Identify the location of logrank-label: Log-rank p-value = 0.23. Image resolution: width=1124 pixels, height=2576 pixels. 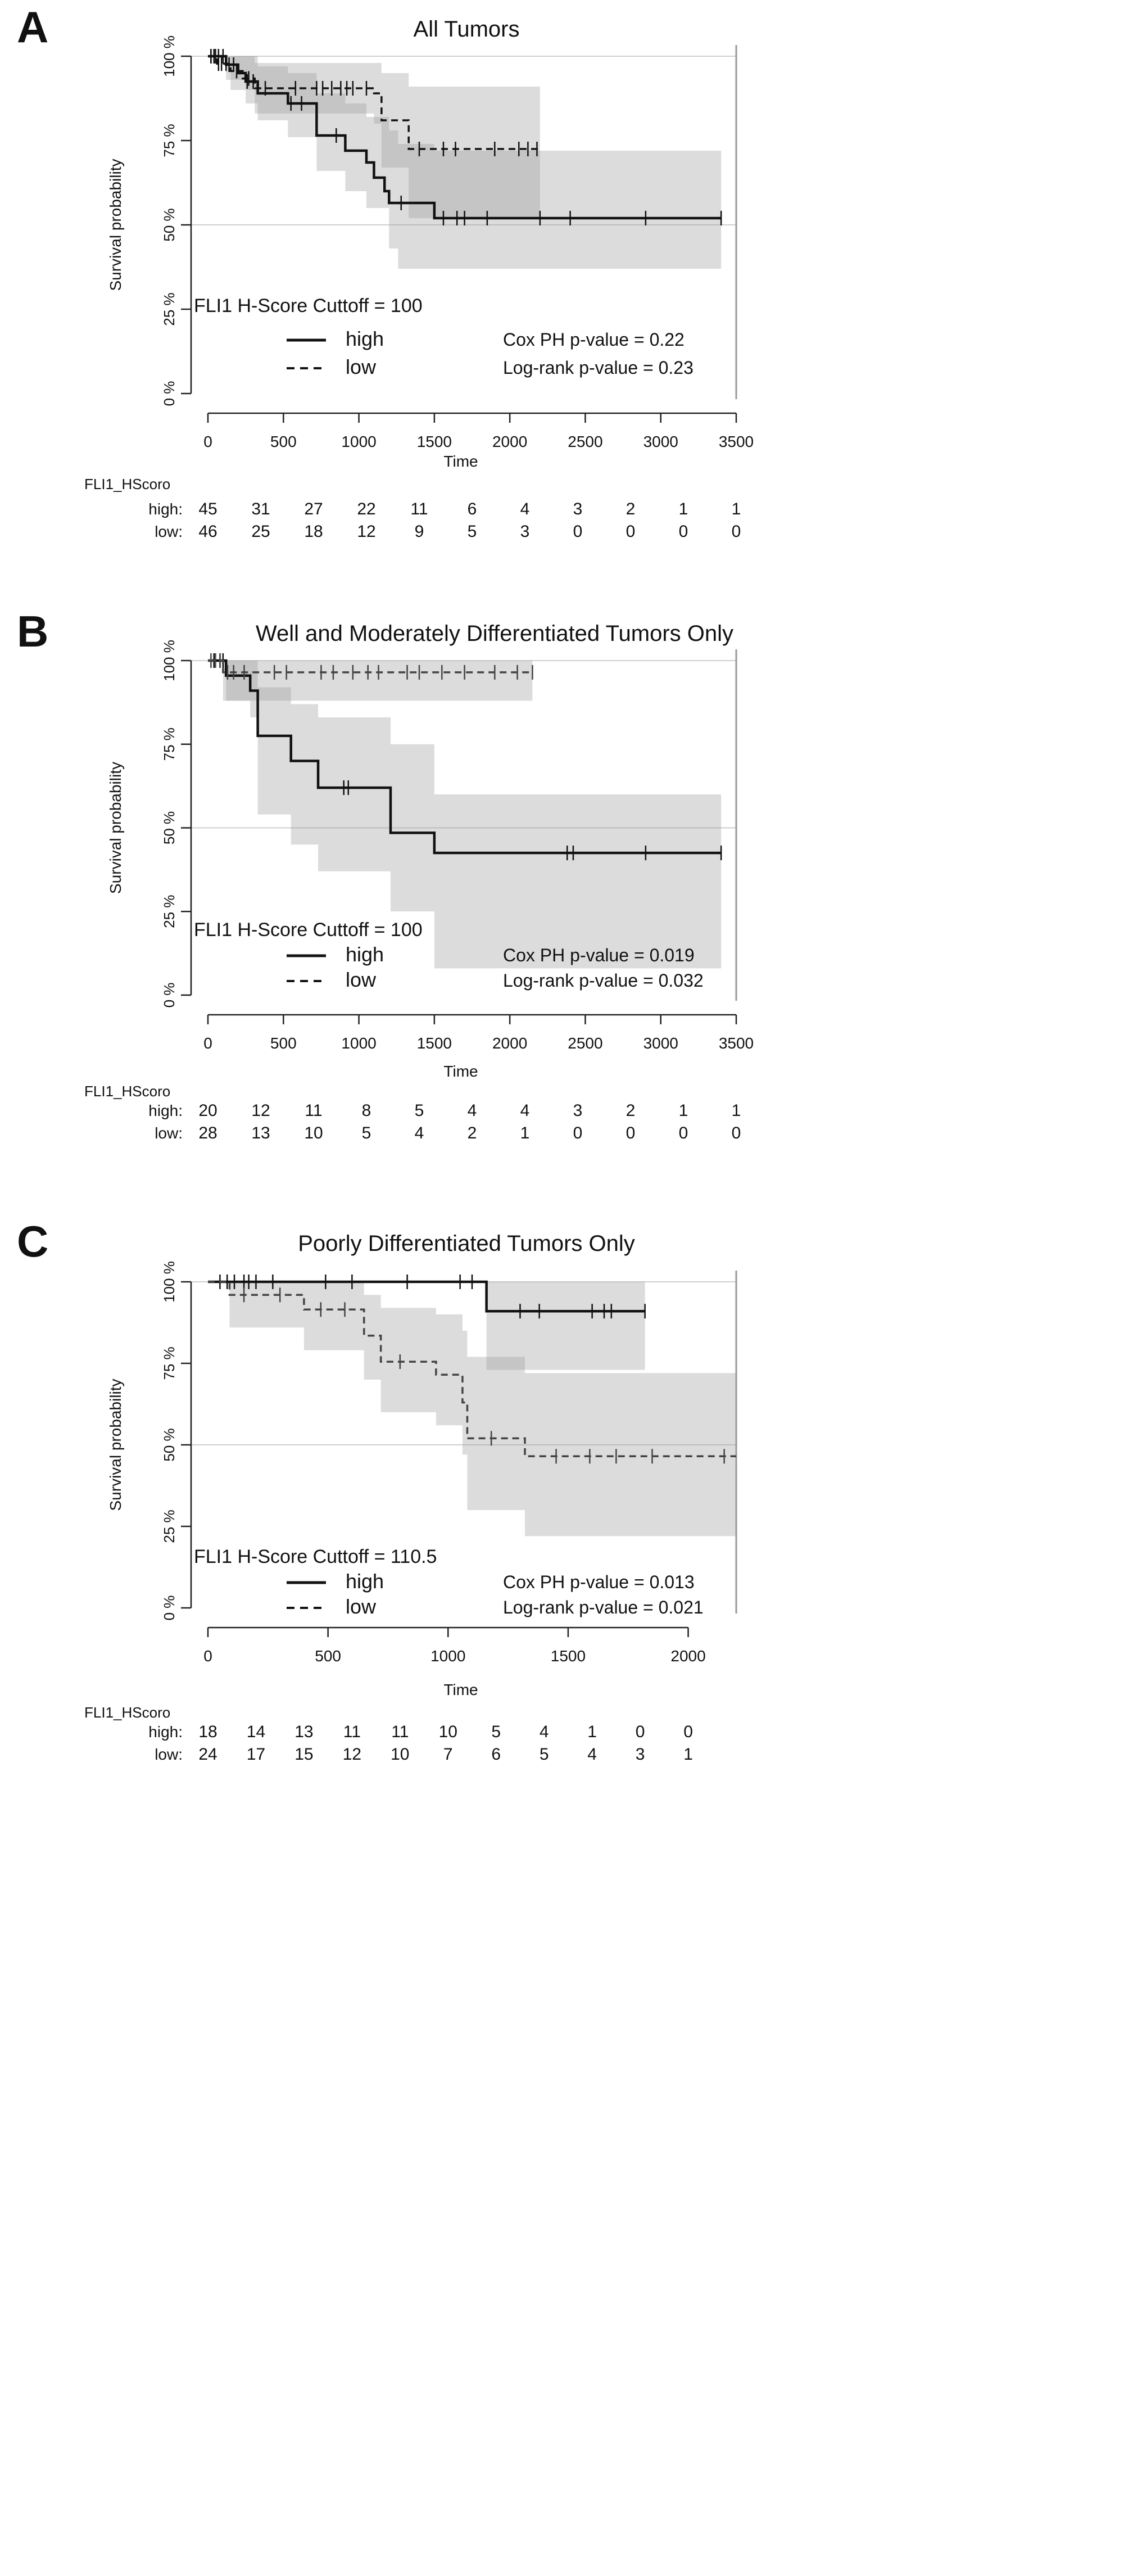
(599, 368).